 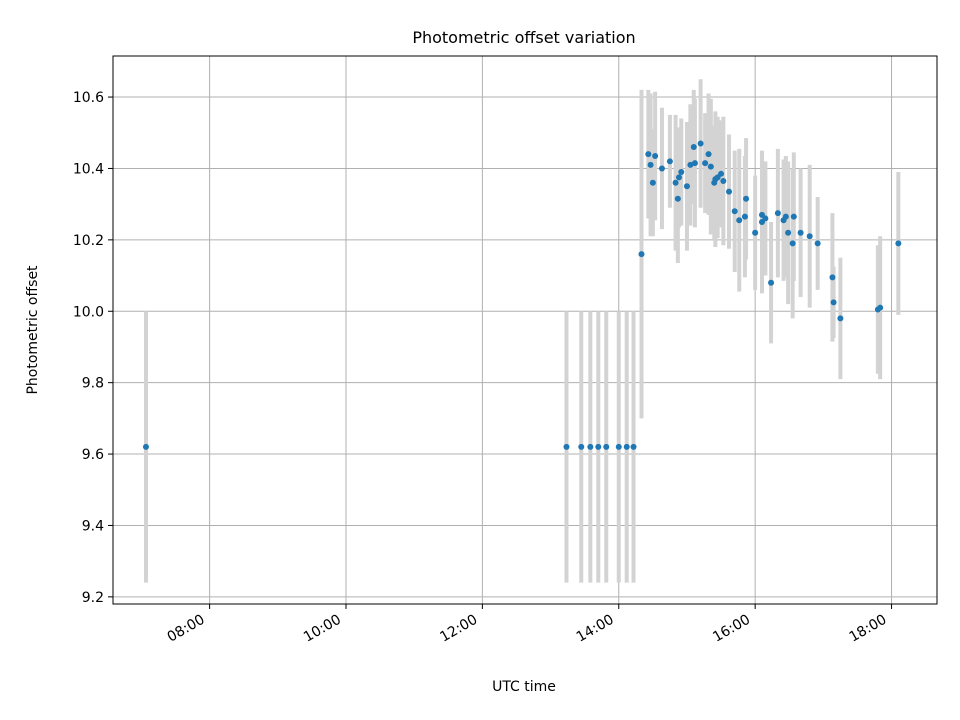 I want to click on x-tick-label: 14:00, so click(x=595, y=629).